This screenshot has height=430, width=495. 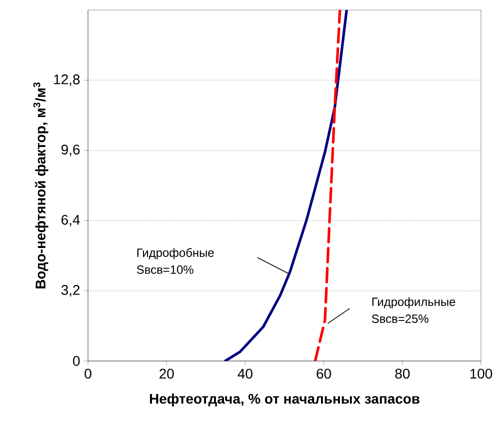 I want to click on y-tick-label: 6,4, so click(x=71, y=220).